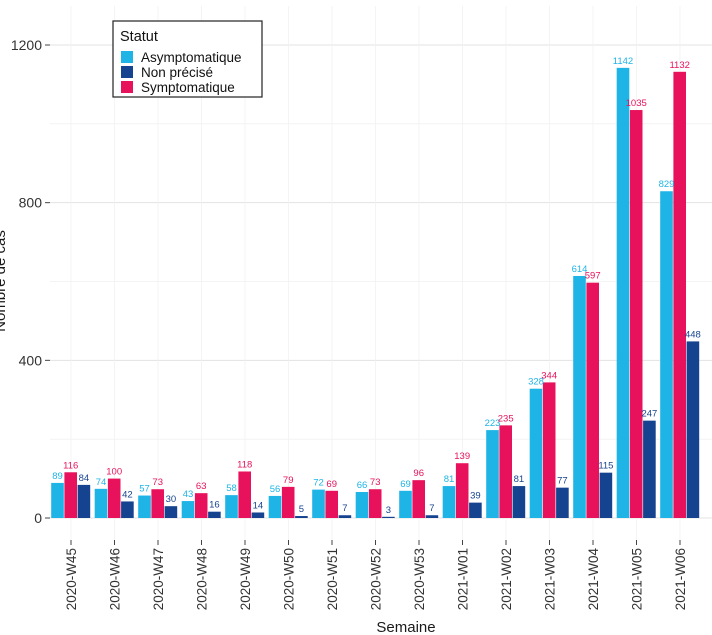 This screenshot has height=635, width=712. I want to click on bar-value-label: 100, so click(114, 472).